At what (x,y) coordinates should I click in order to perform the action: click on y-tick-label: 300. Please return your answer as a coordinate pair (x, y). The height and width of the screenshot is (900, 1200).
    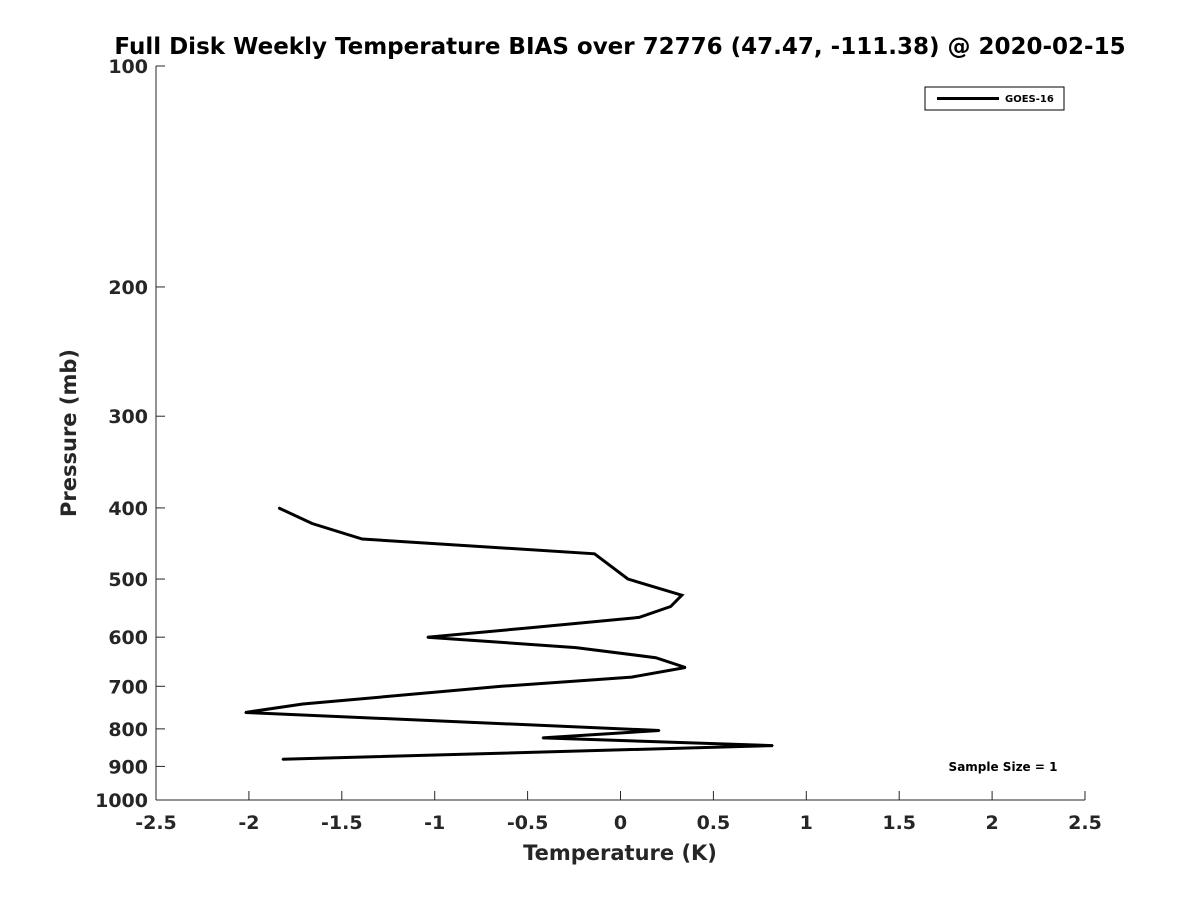
    Looking at the image, I should click on (128, 417).